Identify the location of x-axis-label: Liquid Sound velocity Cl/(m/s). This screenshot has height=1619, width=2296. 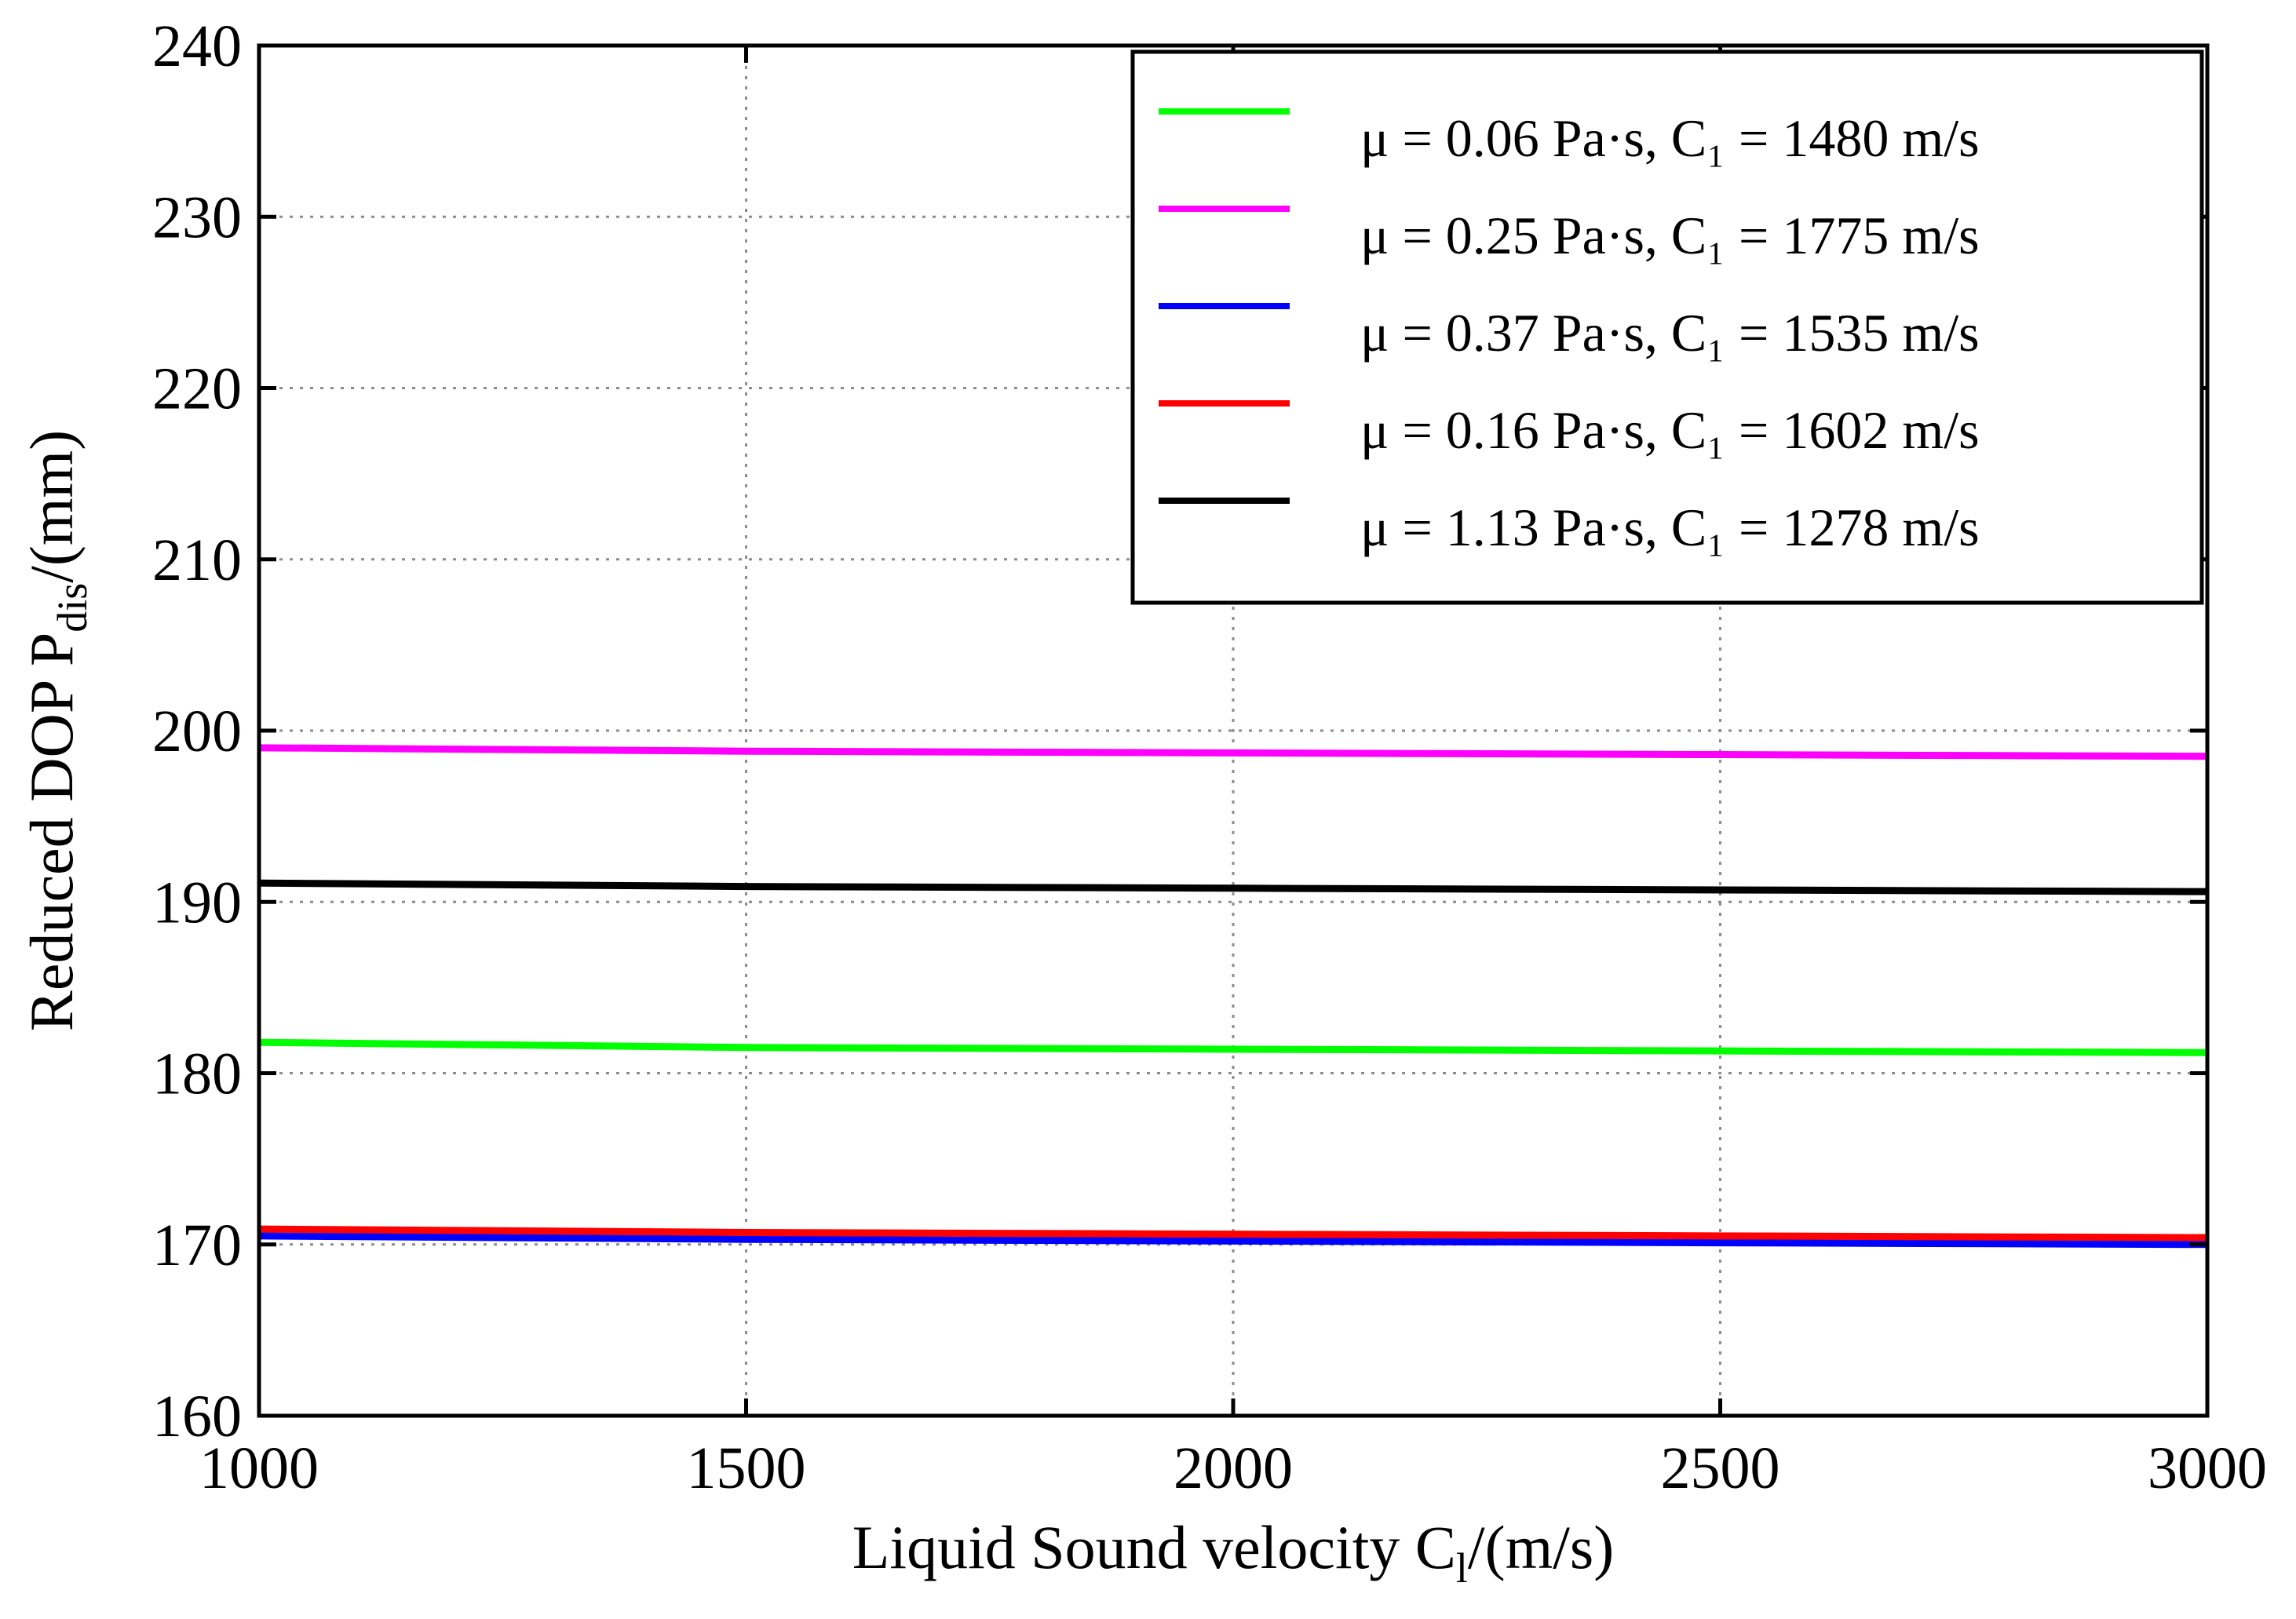
(1233, 1552).